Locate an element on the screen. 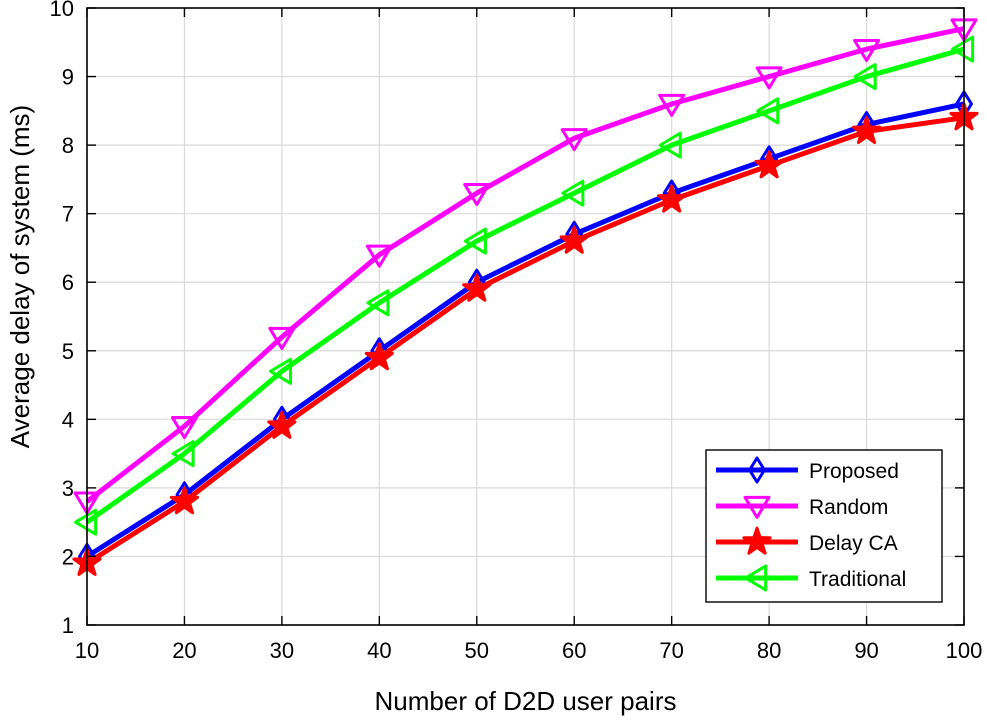 The height and width of the screenshot is (722, 987). x-tick-label: 60 is located at coordinates (574, 650).